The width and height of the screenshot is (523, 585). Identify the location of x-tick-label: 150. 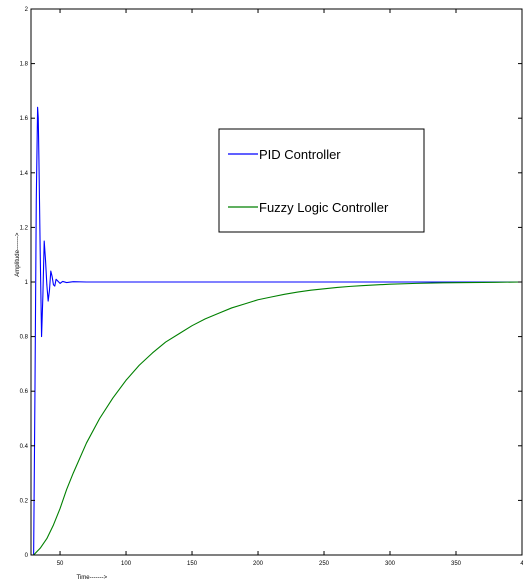
(192, 564).